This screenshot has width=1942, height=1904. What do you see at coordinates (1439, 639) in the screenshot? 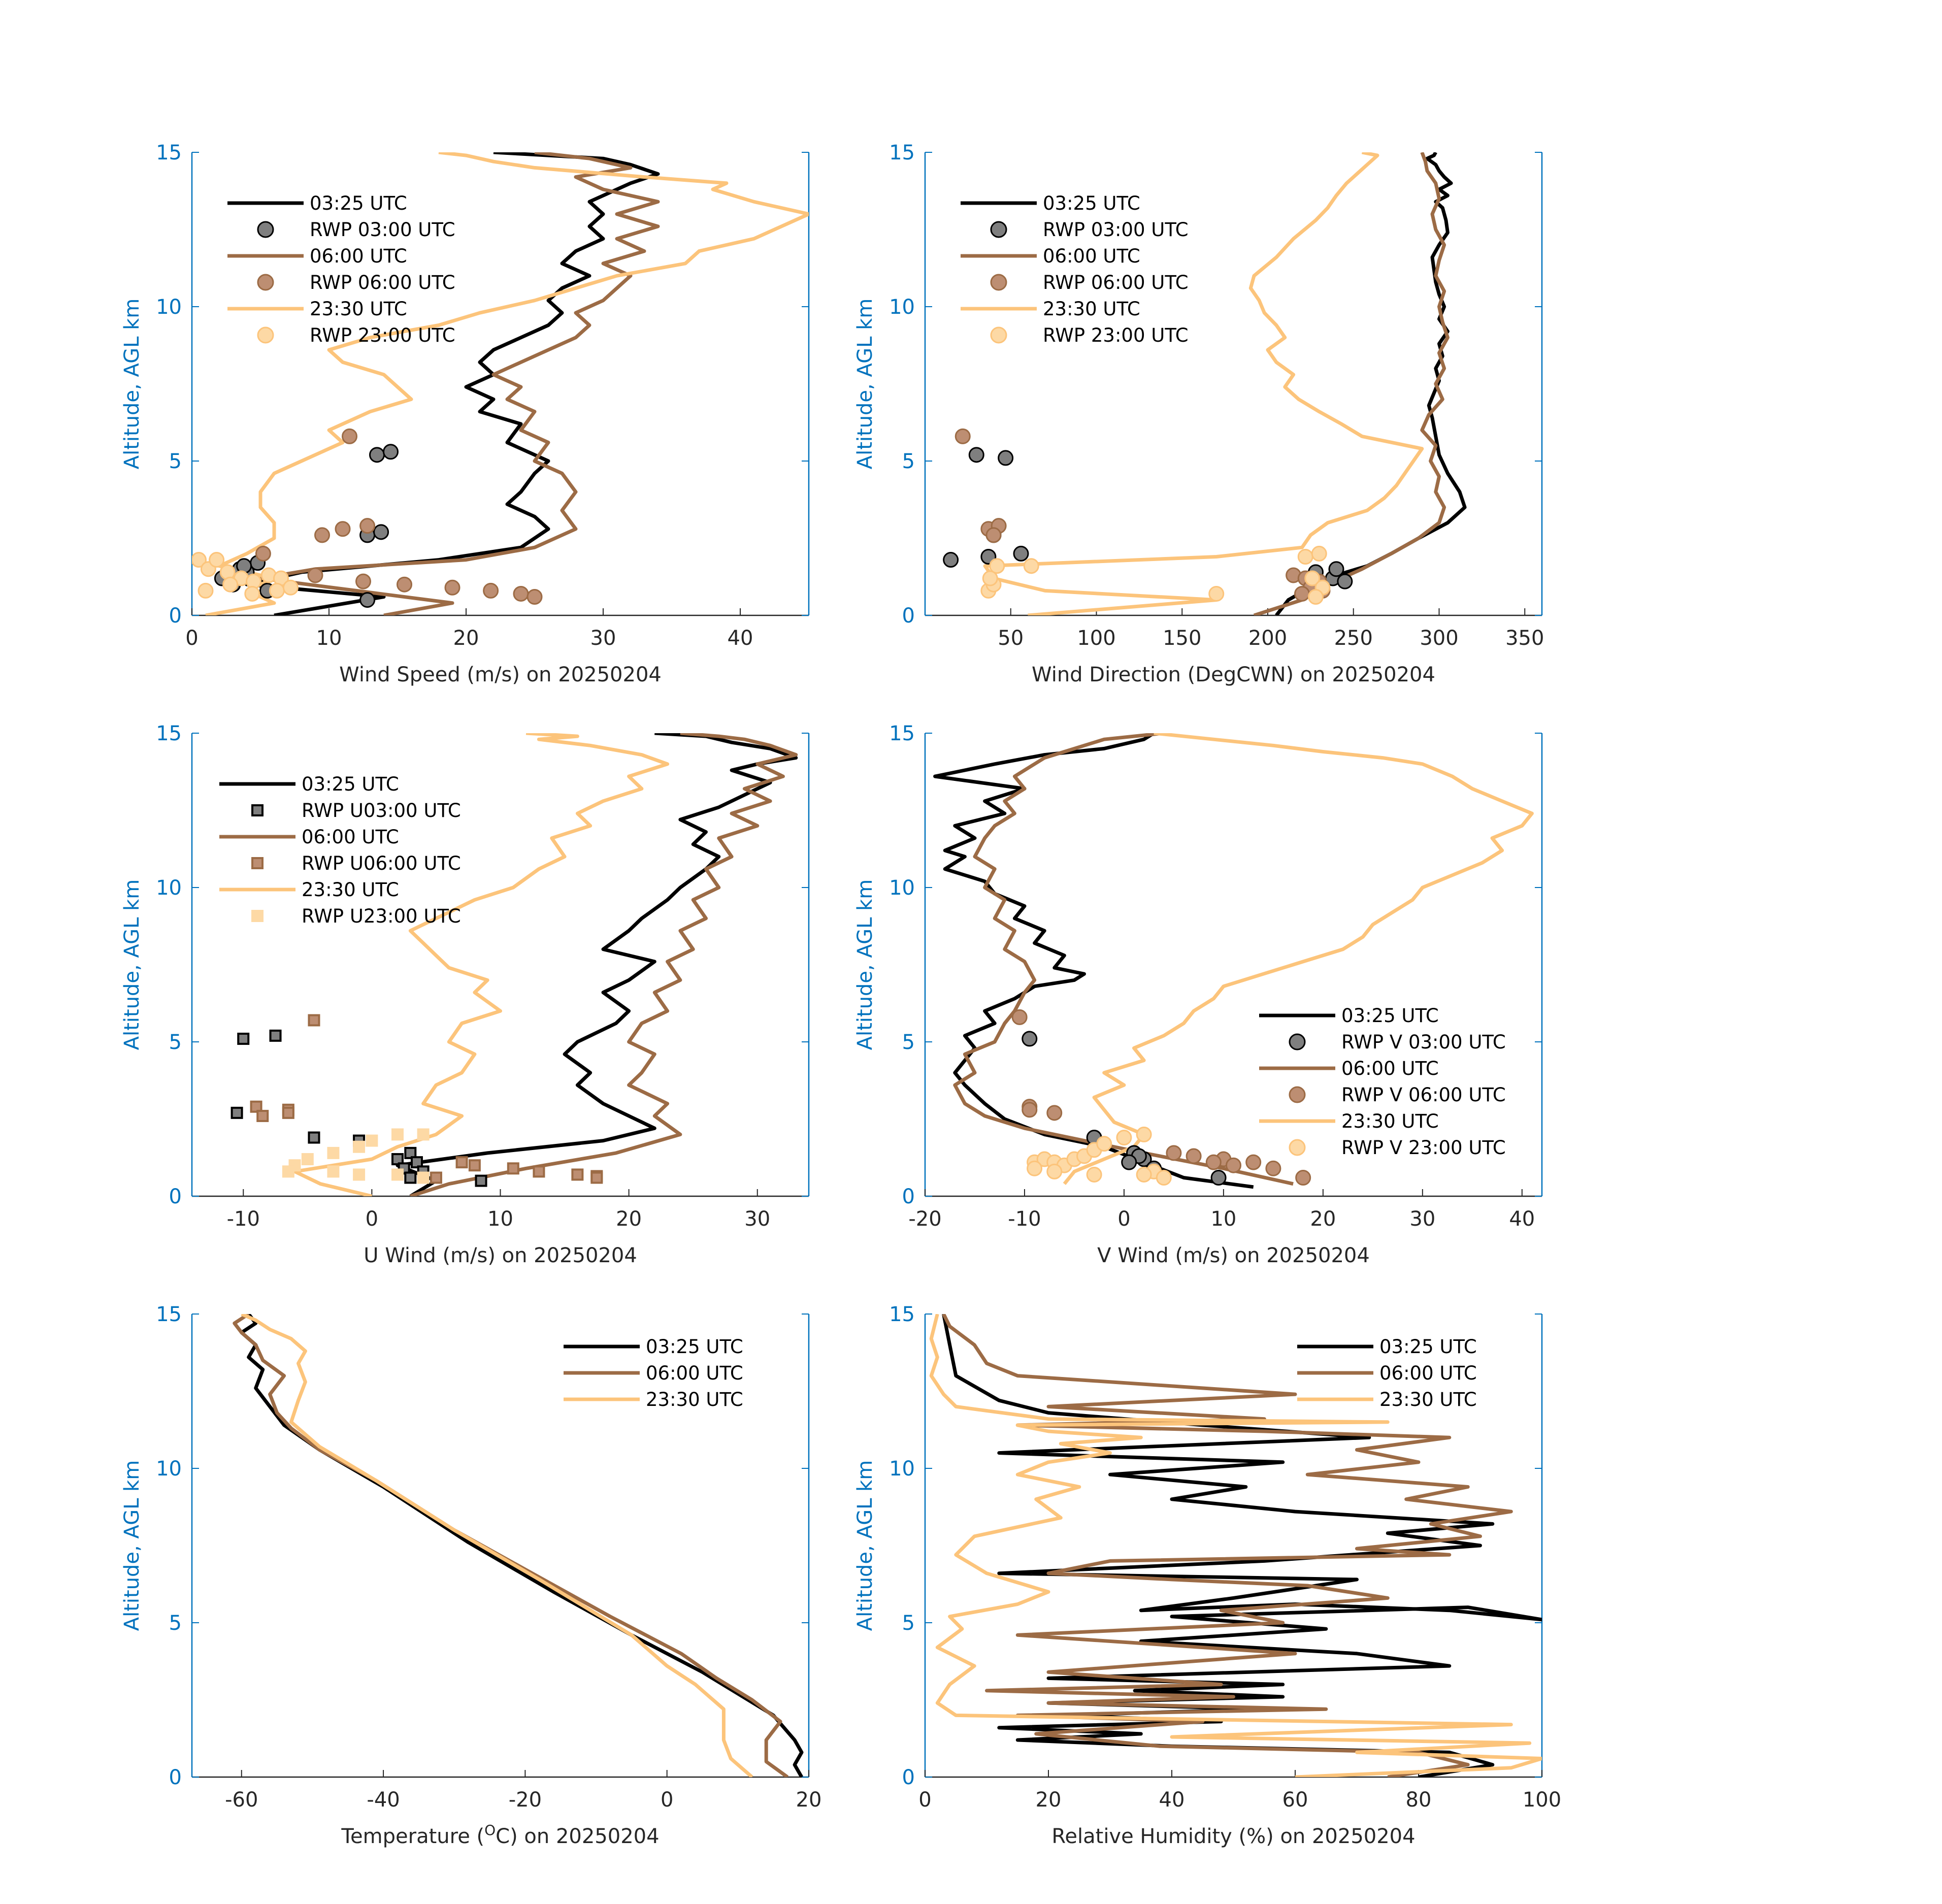
I see `x-tick-label: 300` at bounding box center [1439, 639].